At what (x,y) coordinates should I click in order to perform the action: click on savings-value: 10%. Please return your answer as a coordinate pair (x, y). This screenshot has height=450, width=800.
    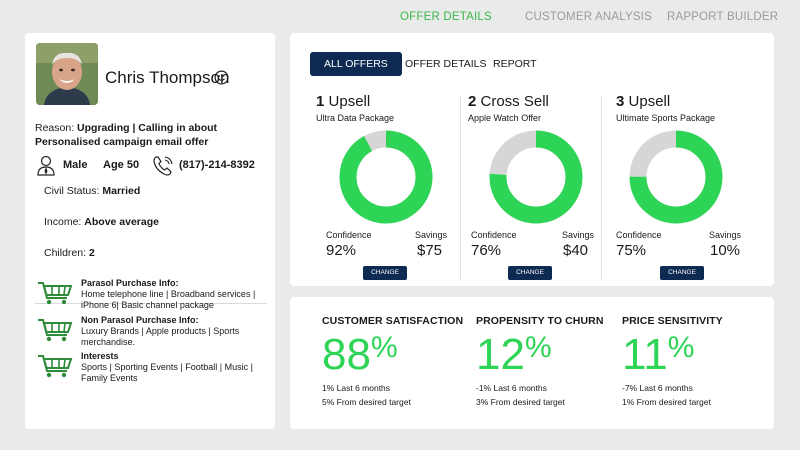
    Looking at the image, I should click on (725, 250).